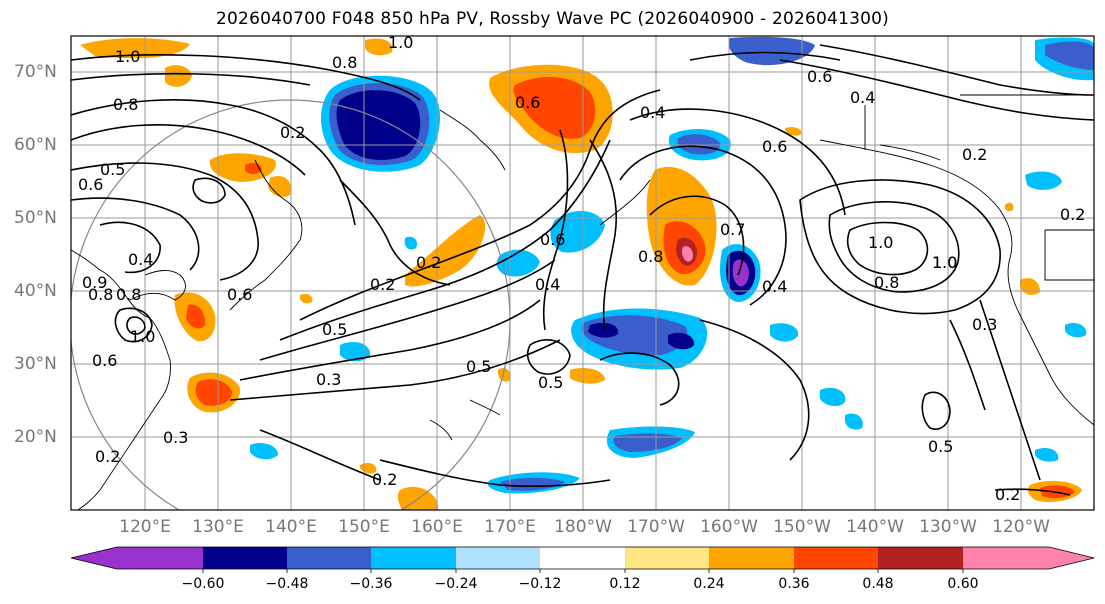 The image size is (1105, 604). What do you see at coordinates (35, 145) in the screenshot?
I see `lat-label: 60°N` at bounding box center [35, 145].